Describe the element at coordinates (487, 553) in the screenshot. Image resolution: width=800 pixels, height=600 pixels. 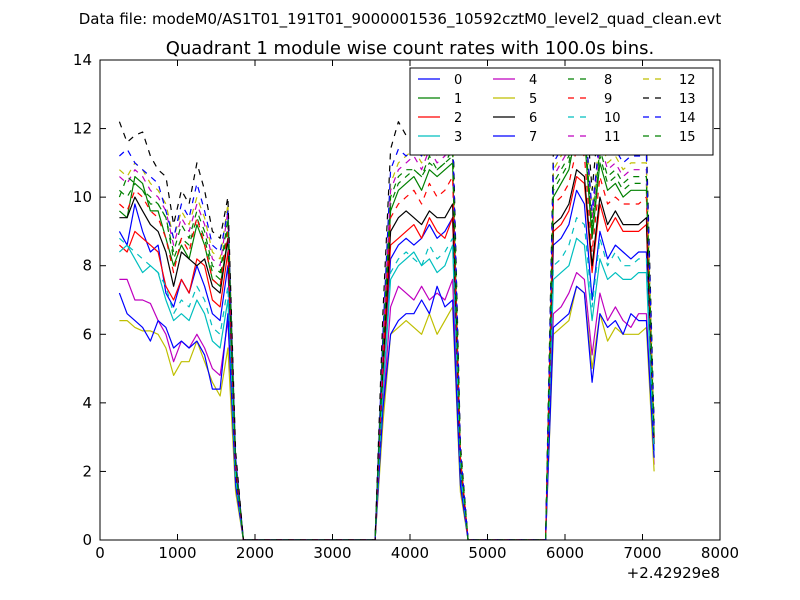
I see `x-tick-label: 5000` at that location.